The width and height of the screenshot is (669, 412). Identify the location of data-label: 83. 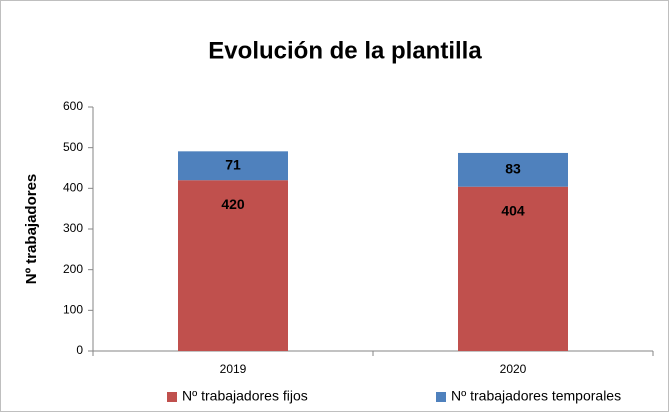
(513, 169).